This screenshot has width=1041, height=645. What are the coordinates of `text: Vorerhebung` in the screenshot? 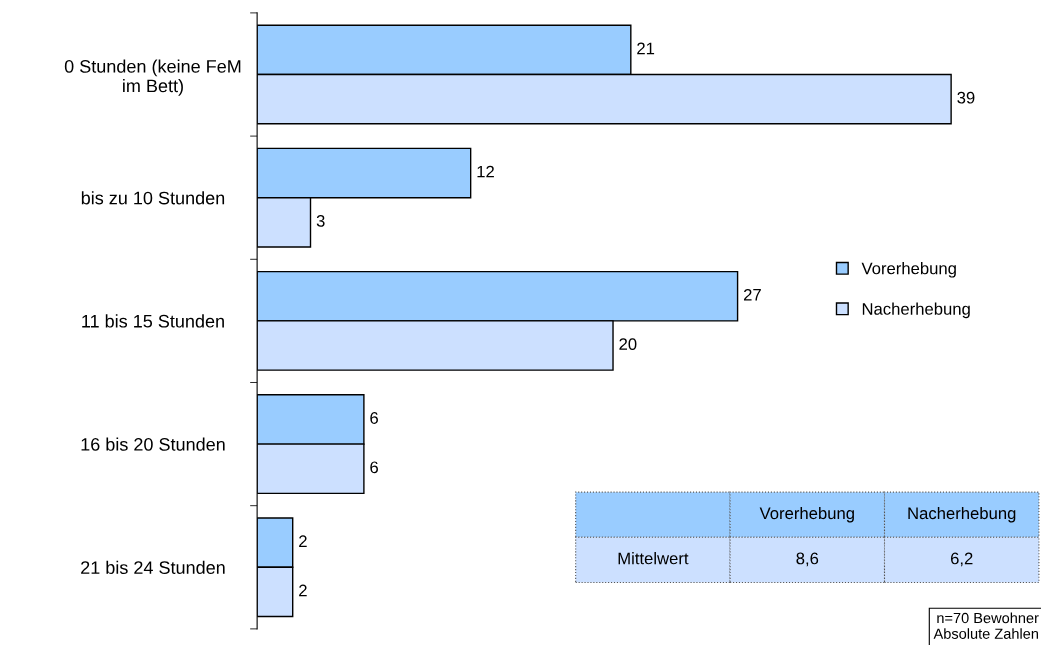 It's located at (806, 514).